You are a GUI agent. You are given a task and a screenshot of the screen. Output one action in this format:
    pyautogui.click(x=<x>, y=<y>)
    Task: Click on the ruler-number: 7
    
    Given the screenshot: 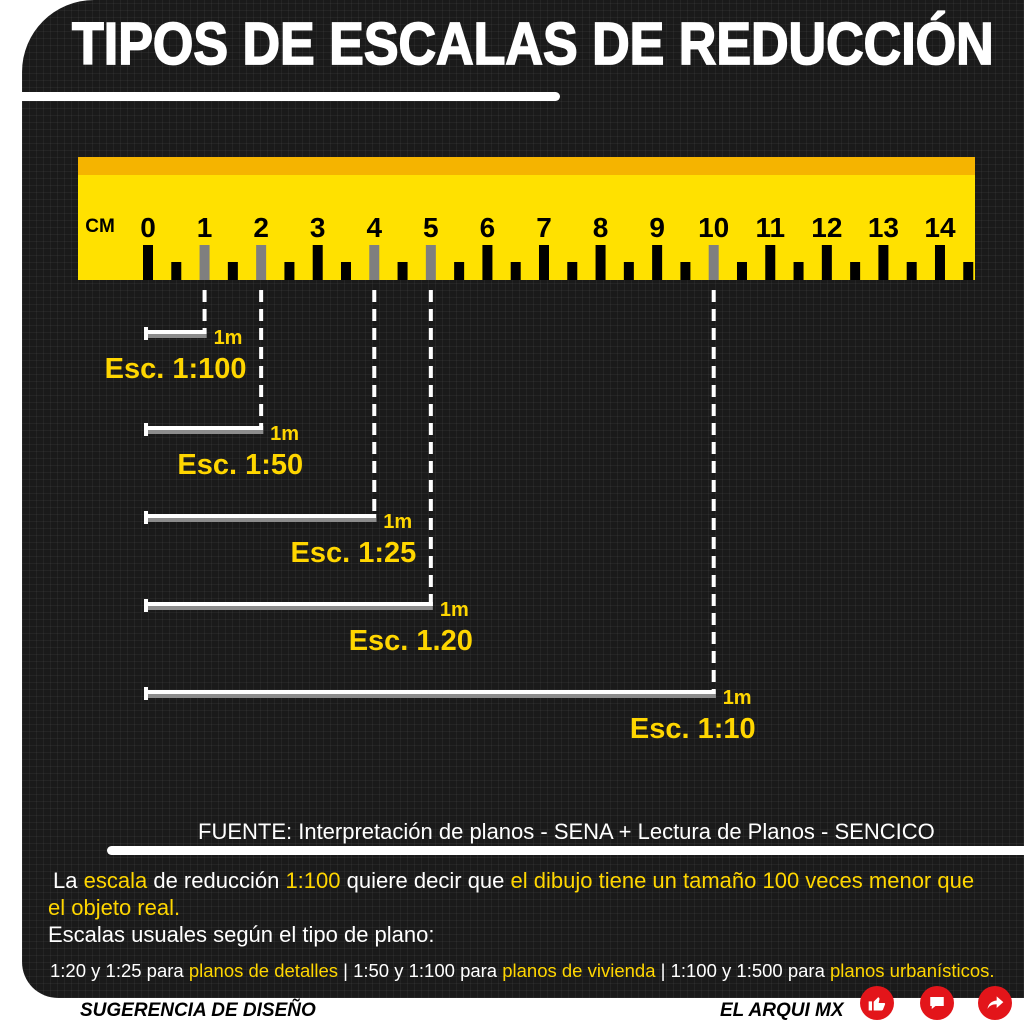 What is the action you would take?
    pyautogui.click(x=544, y=227)
    